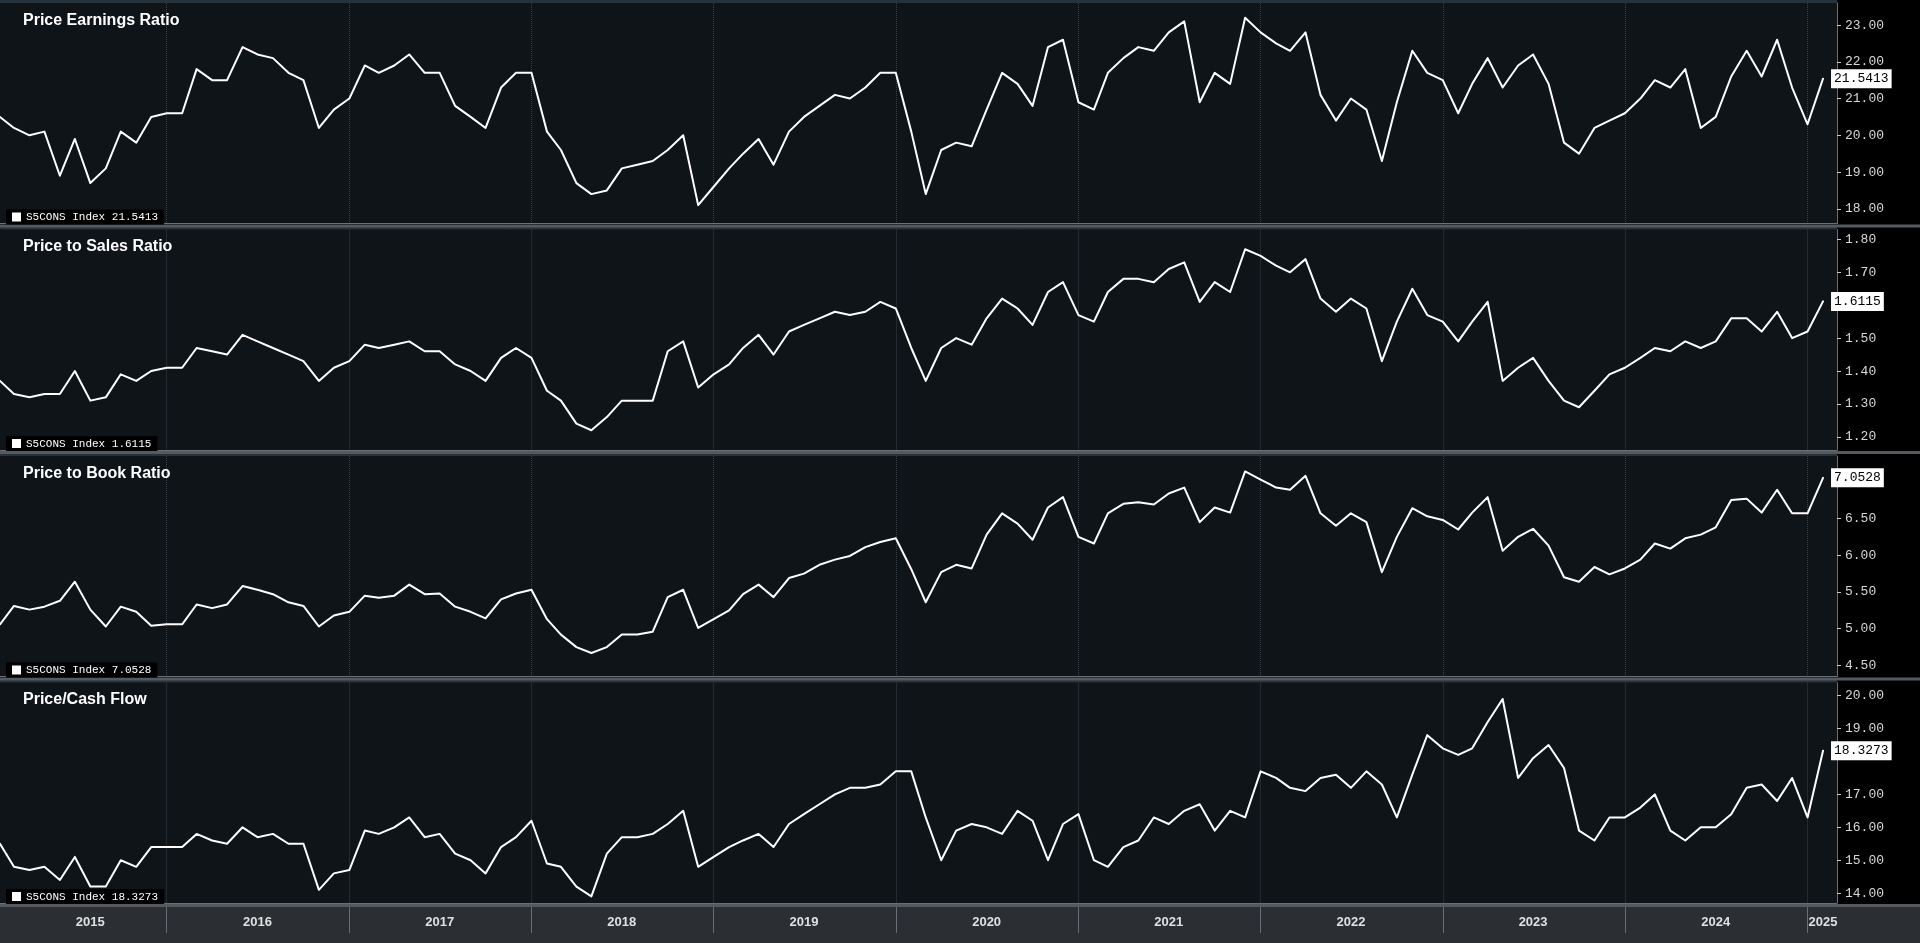 The image size is (1920, 943). What do you see at coordinates (89, 443) in the screenshot?
I see `legend-label: S5CONS Index 1.6115` at bounding box center [89, 443].